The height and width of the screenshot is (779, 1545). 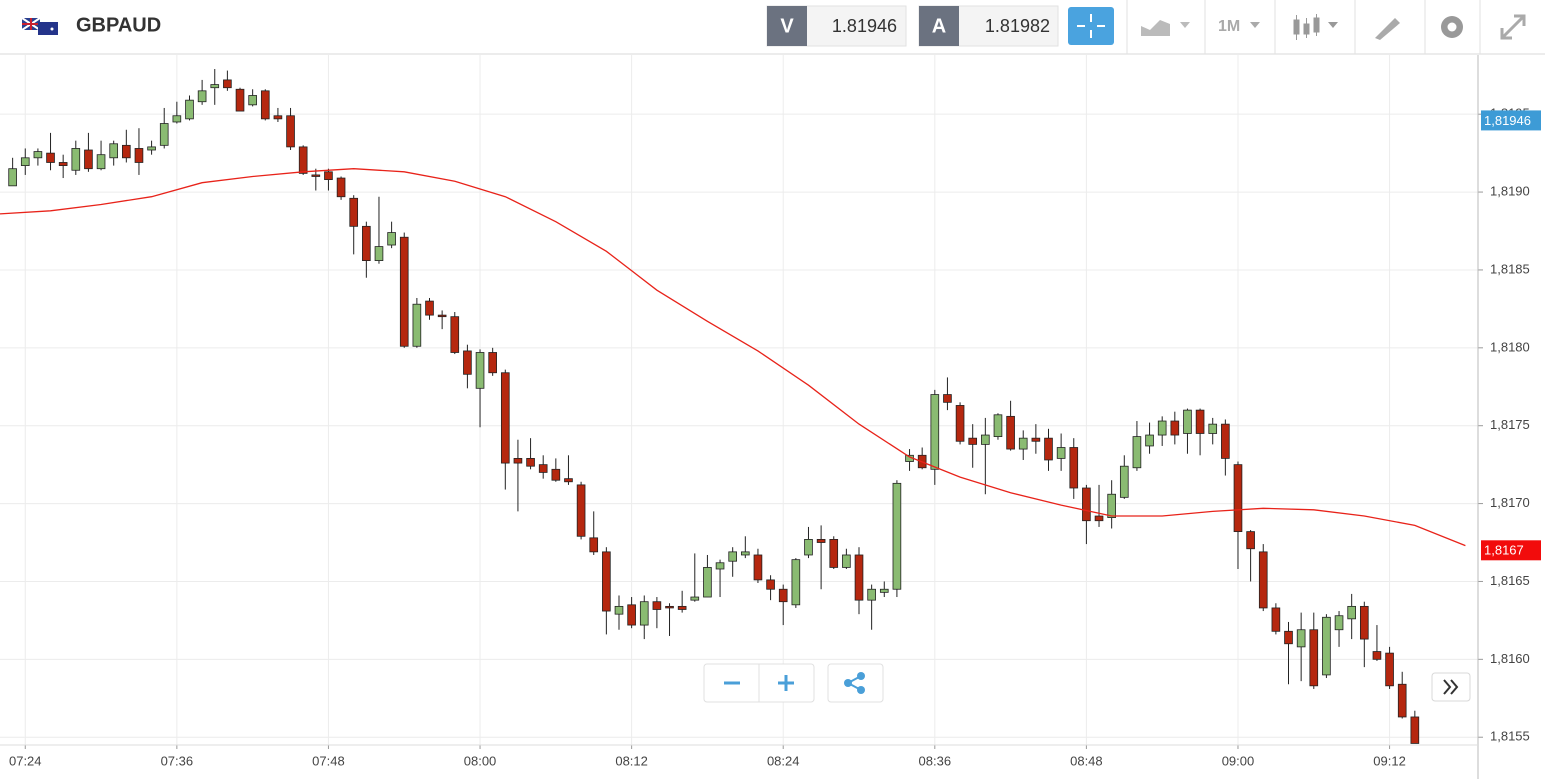 What do you see at coordinates (25, 760) in the screenshot?
I see `x-tick-label: 07:24` at bounding box center [25, 760].